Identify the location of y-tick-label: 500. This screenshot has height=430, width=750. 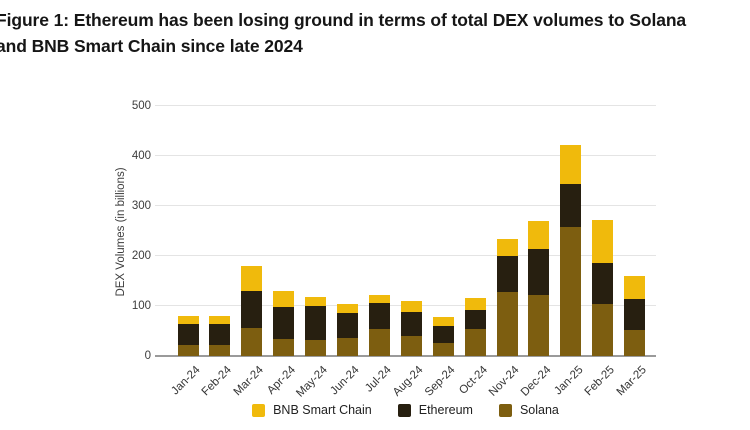
(141, 106).